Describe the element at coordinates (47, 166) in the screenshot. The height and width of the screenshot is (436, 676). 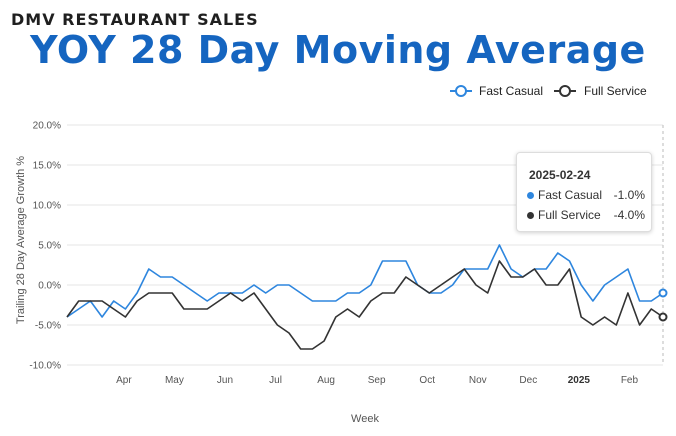
I see `y-tick-label: 15.0%` at that location.